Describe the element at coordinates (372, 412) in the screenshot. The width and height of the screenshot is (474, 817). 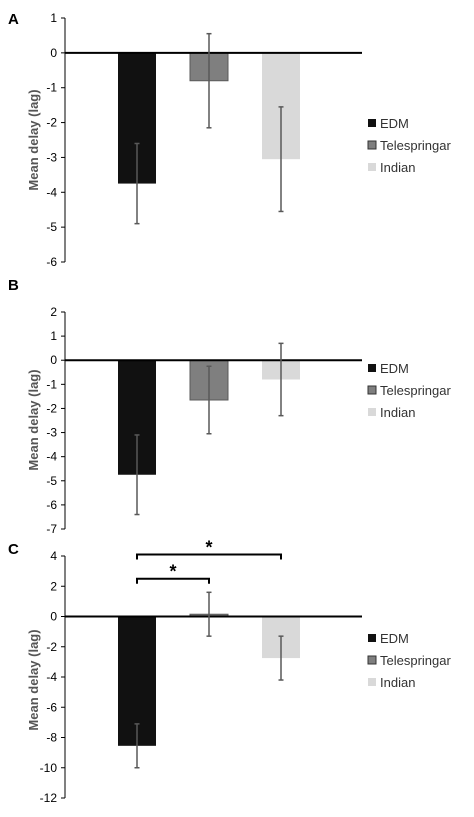
I see `panel-b-legend-swatch-indian` at that location.